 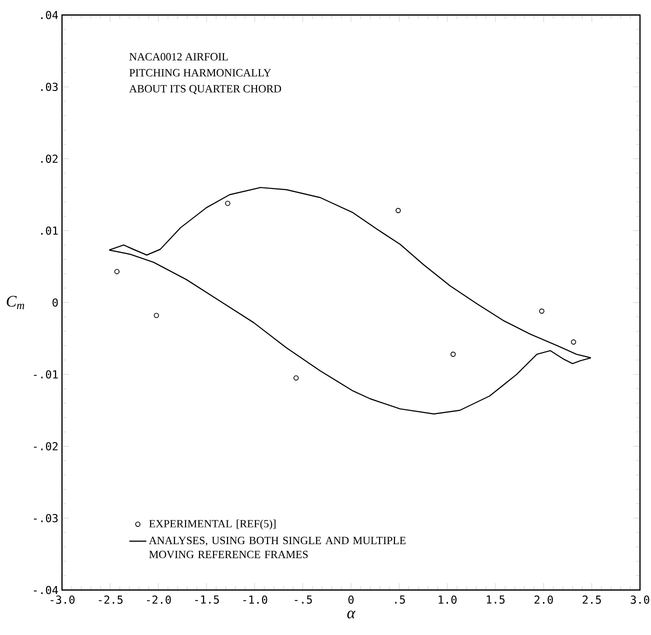 I want to click on y-axis-title: C$_{m}$, so click(x=15, y=303).